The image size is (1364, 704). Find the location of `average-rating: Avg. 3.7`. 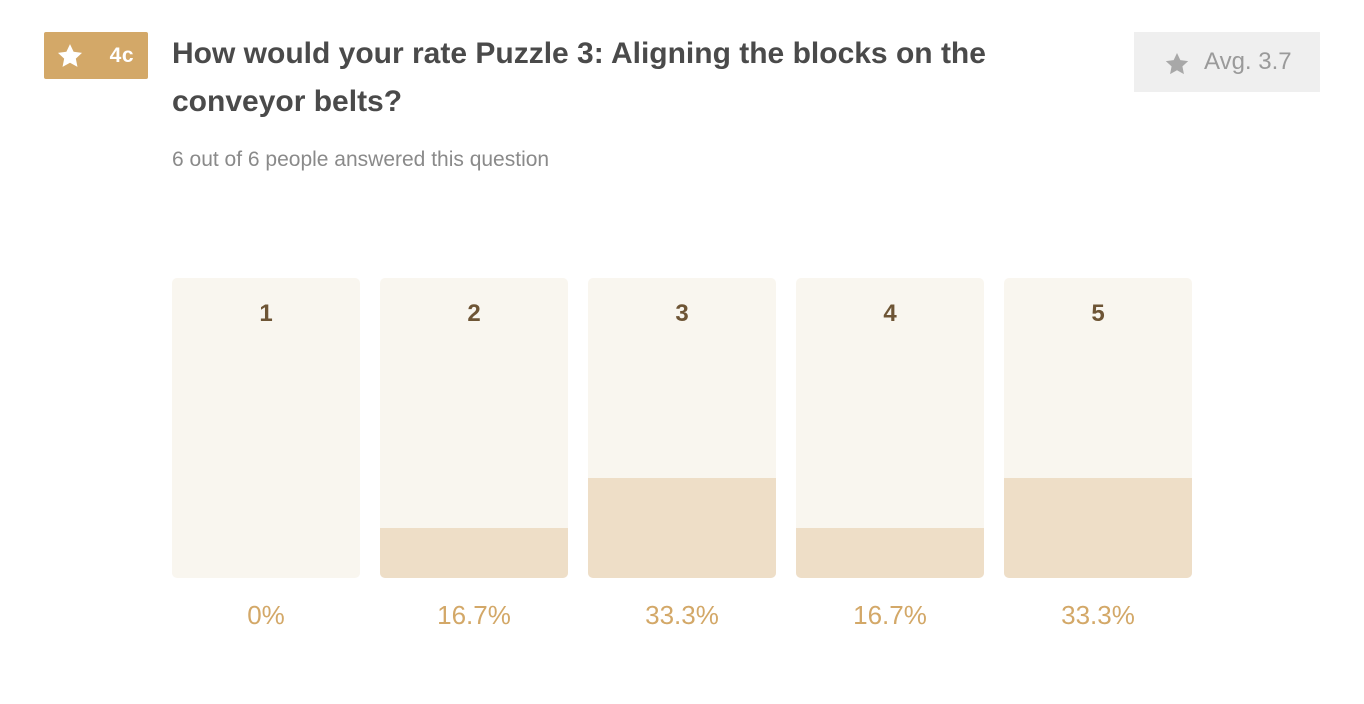

average-rating: Avg. 3.7 is located at coordinates (1227, 62).